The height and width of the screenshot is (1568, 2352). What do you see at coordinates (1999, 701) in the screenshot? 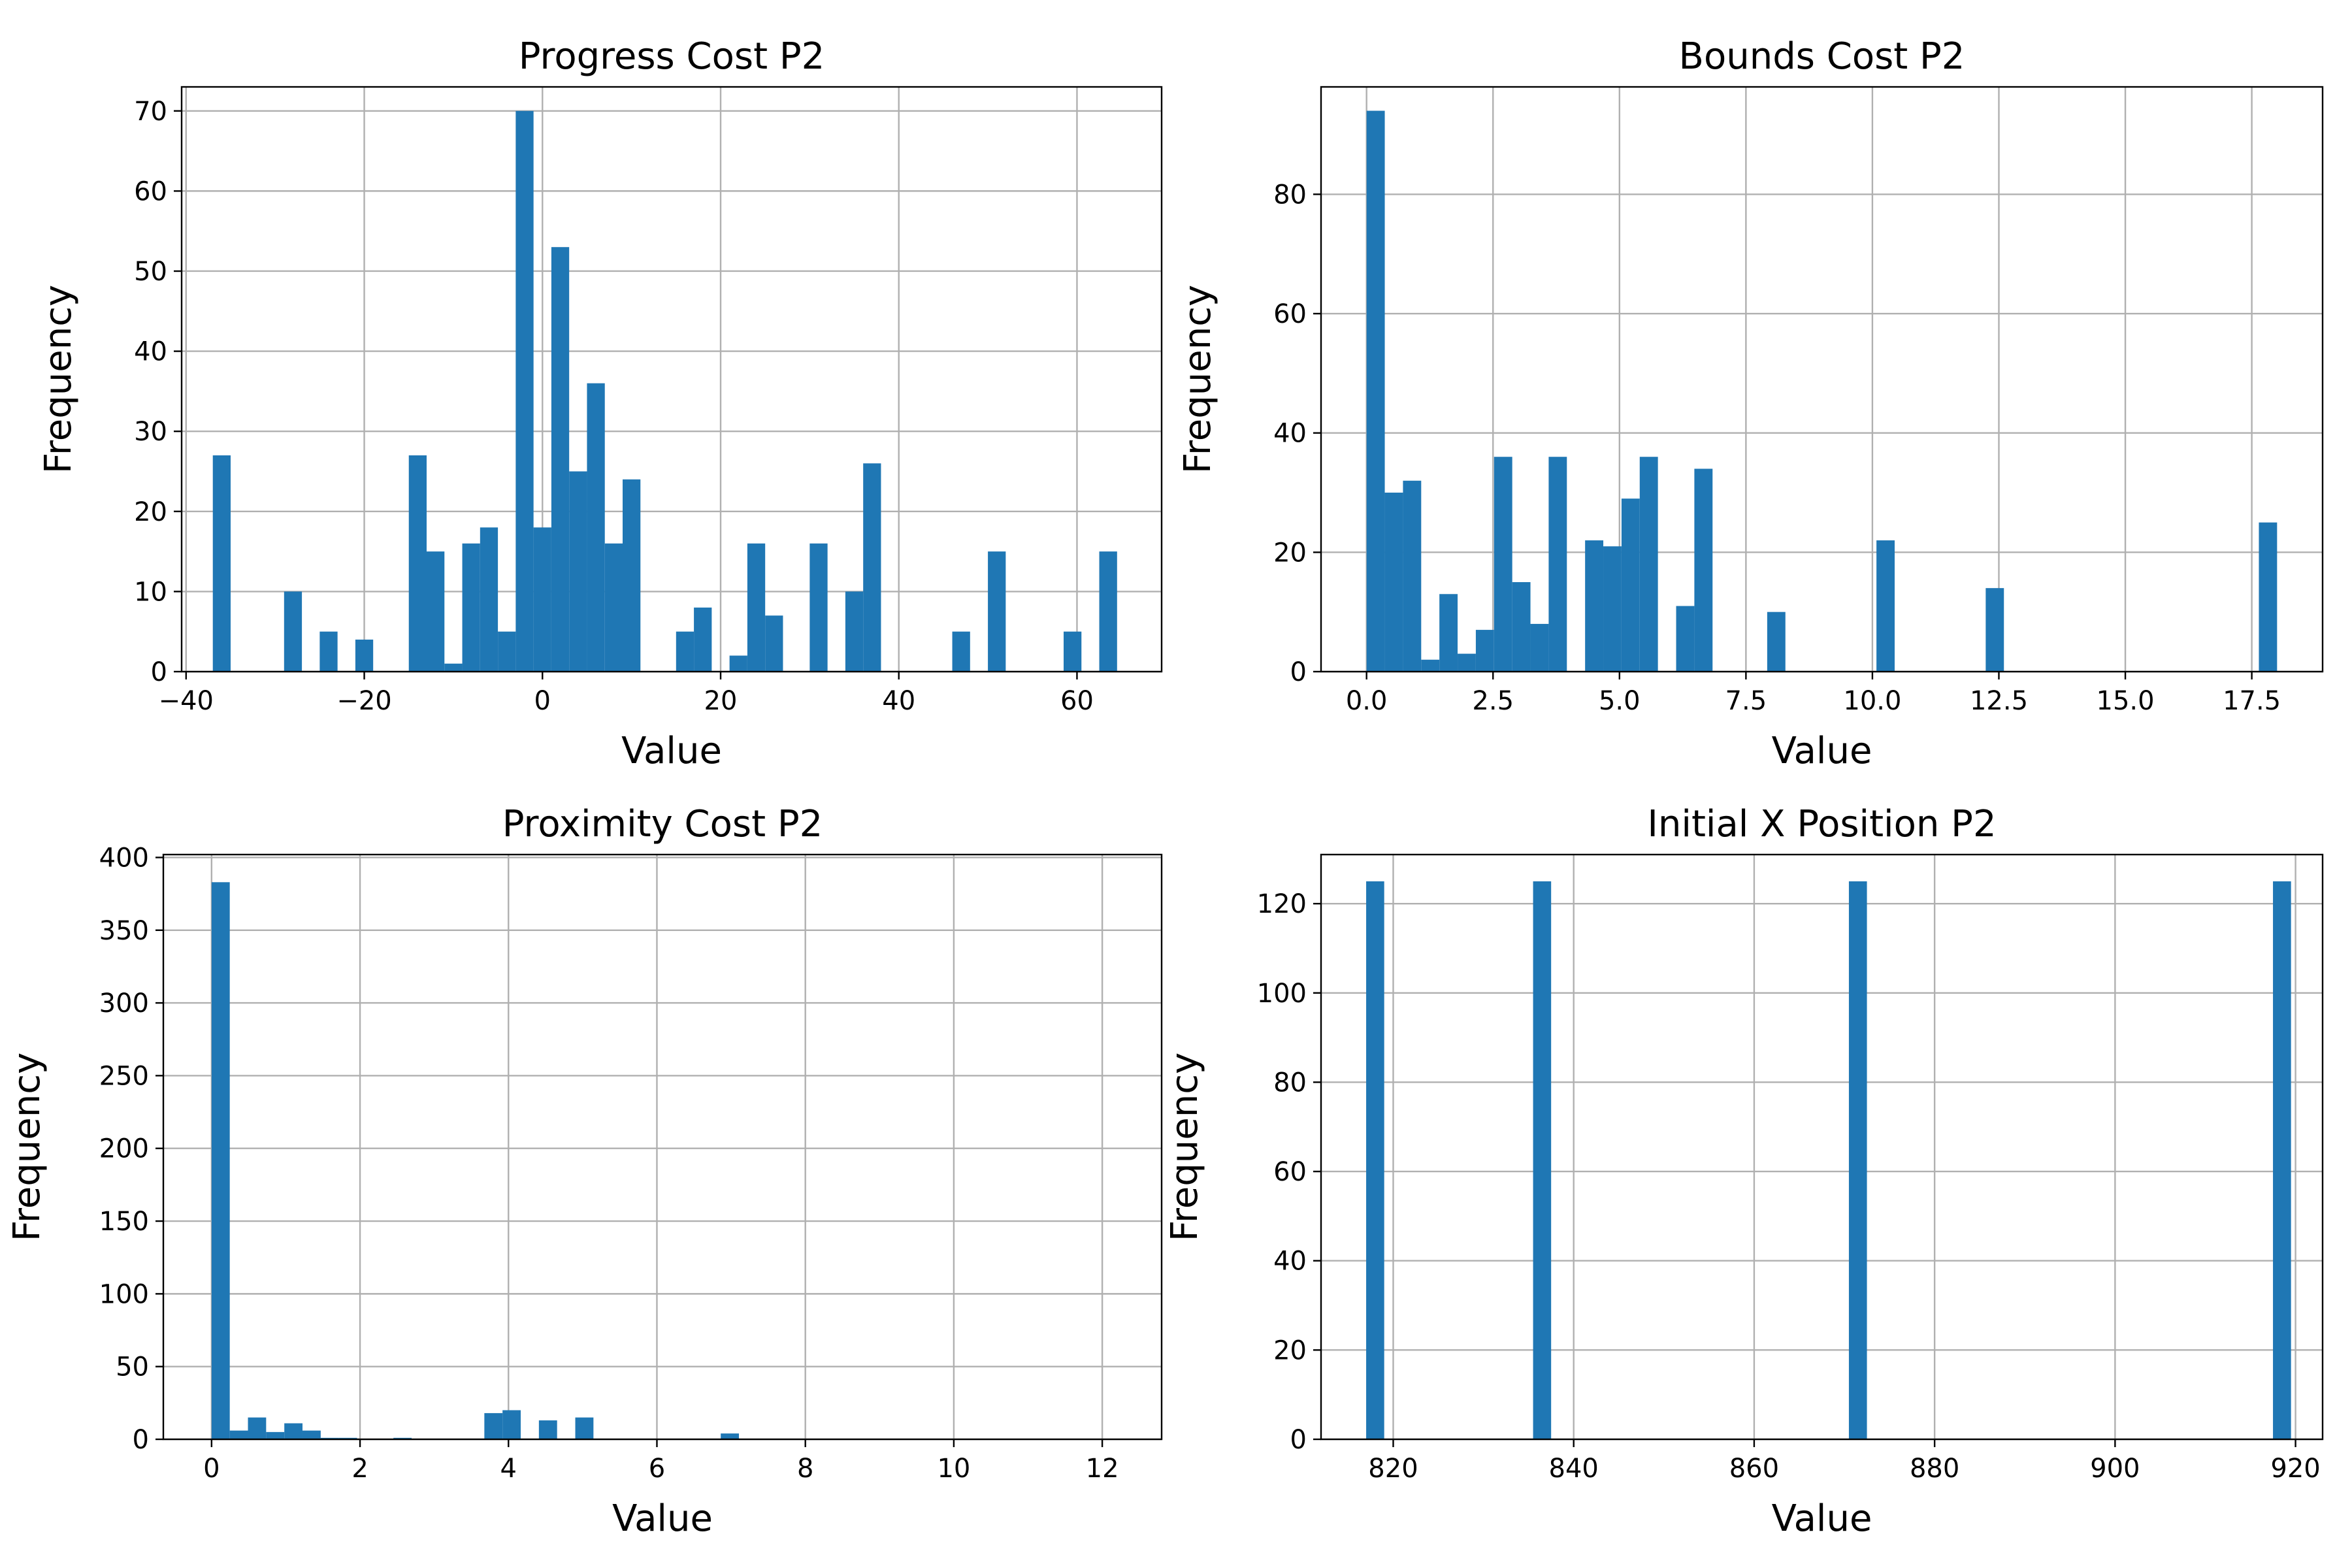
I see `x-tick-label: 12.5` at bounding box center [1999, 701].